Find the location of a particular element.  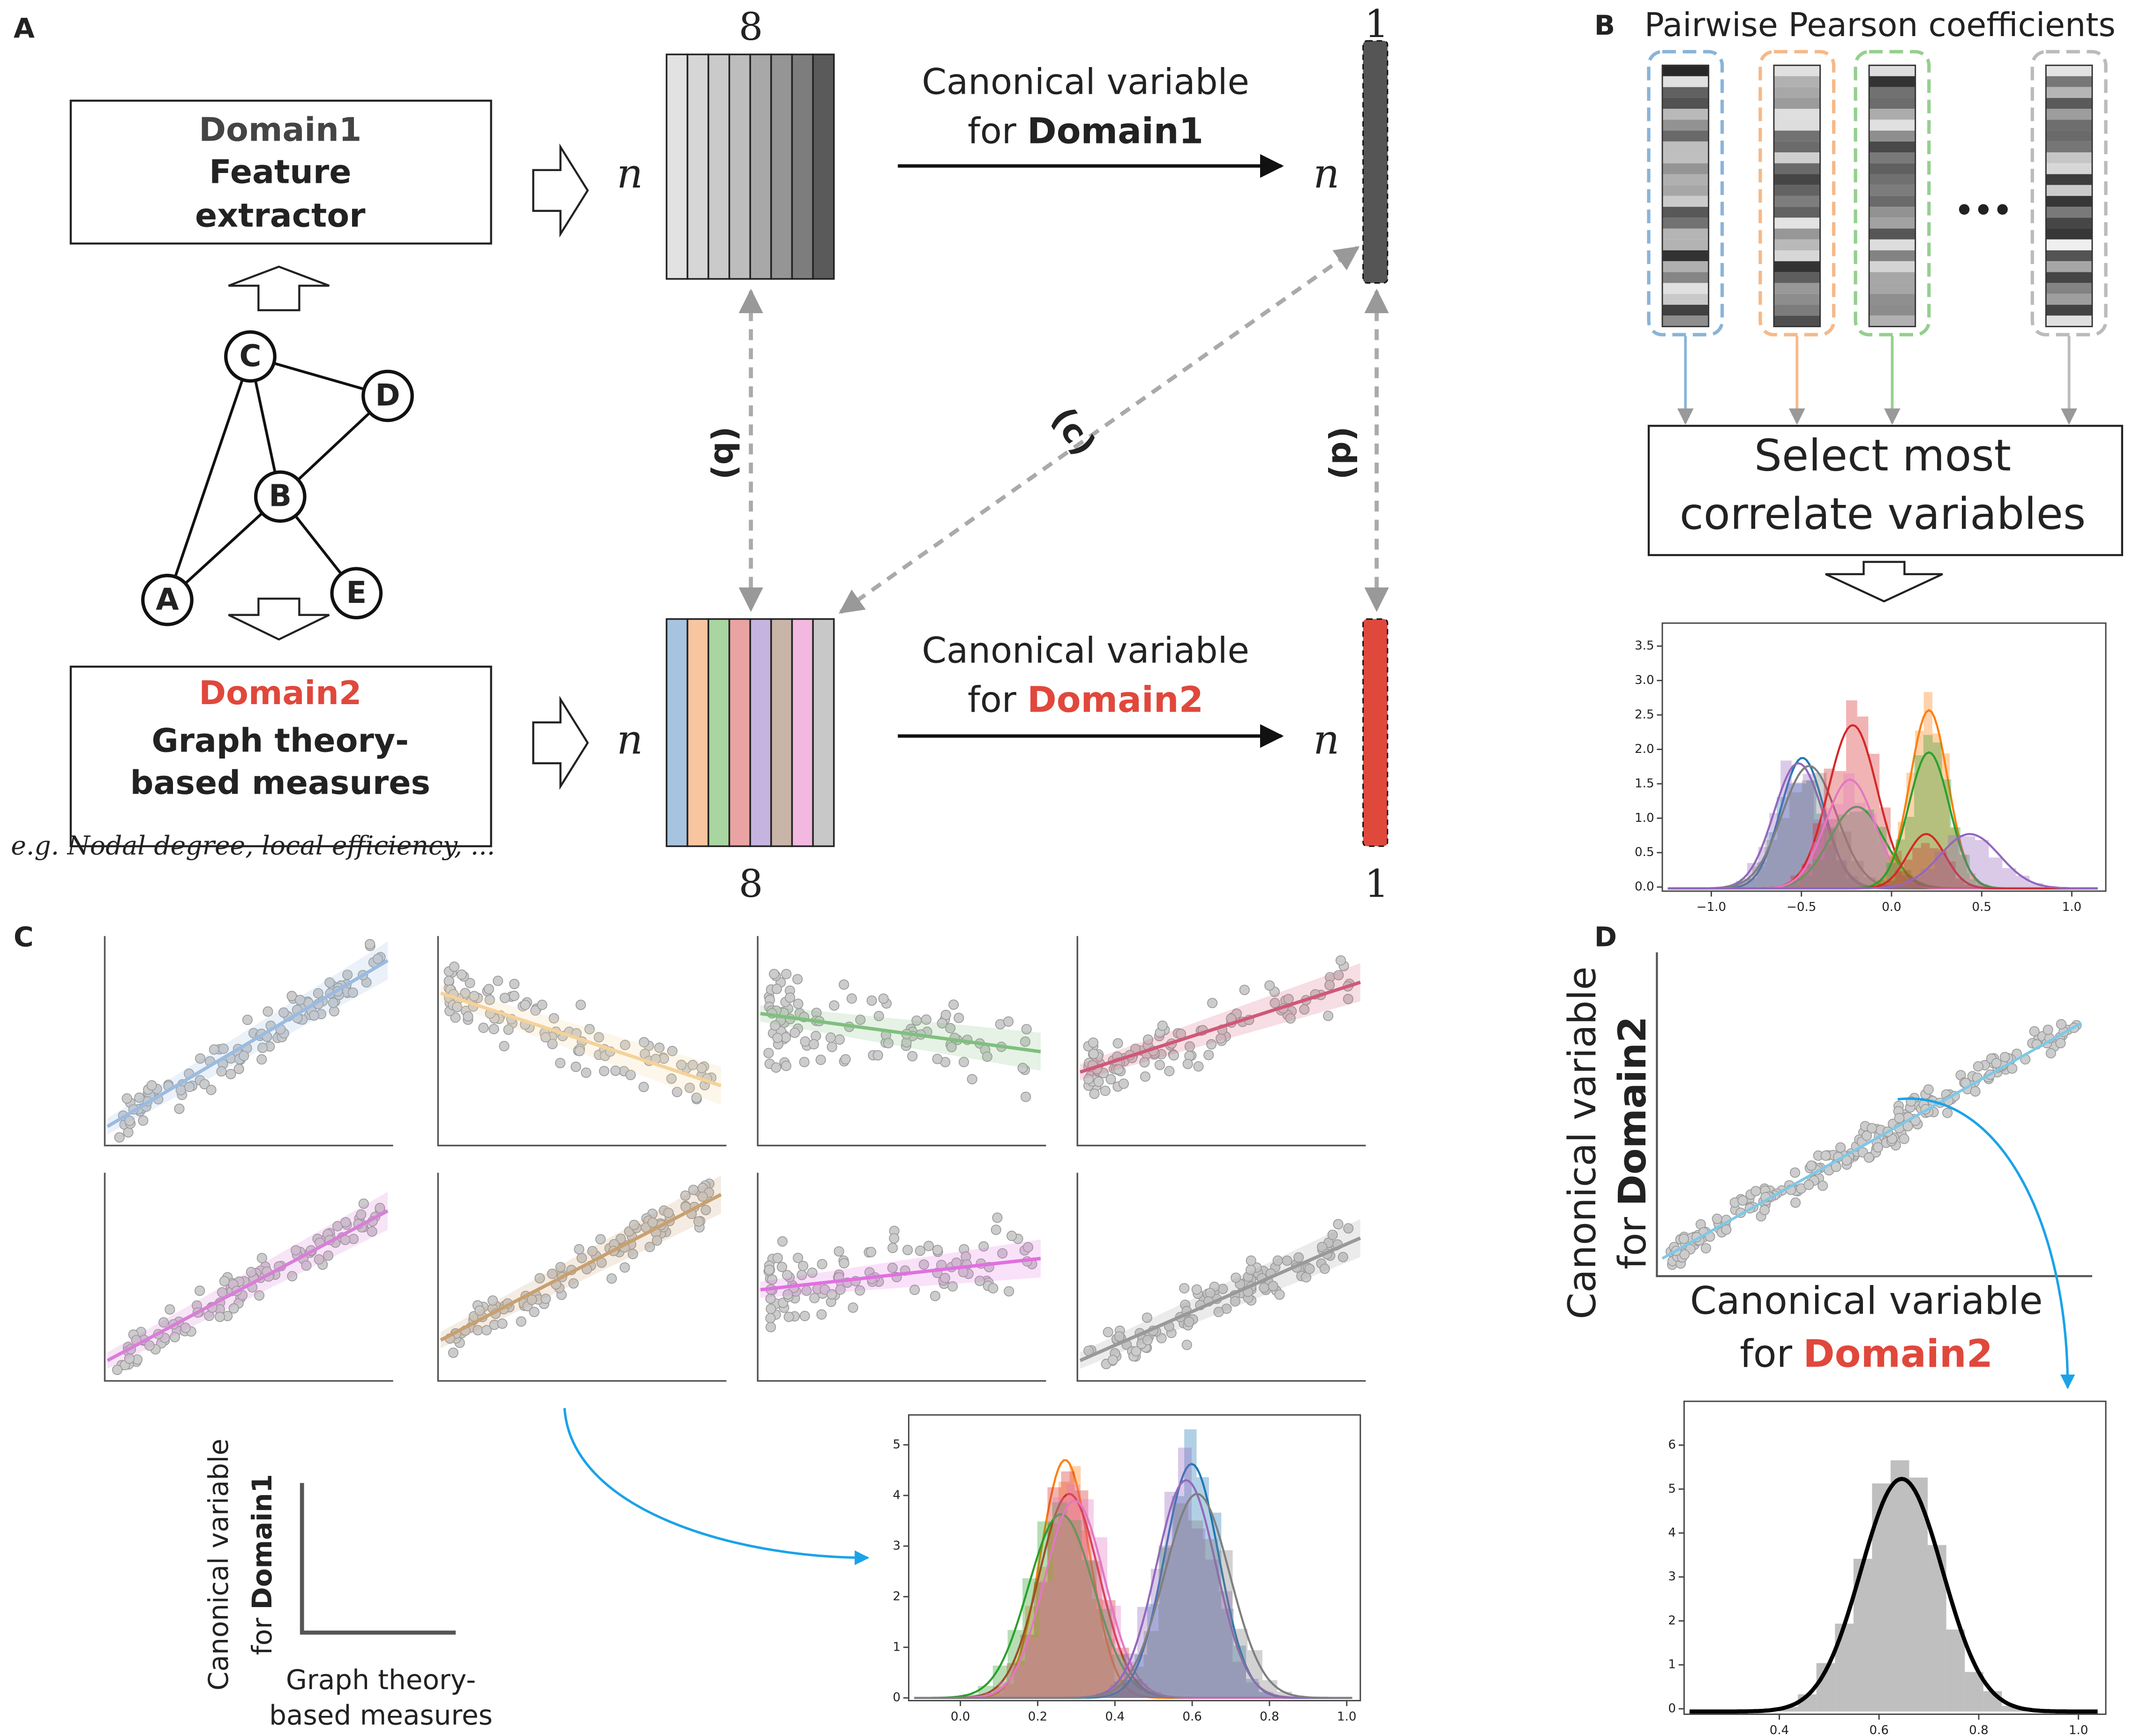

caption-prefix: for is located at coordinates (992, 700).